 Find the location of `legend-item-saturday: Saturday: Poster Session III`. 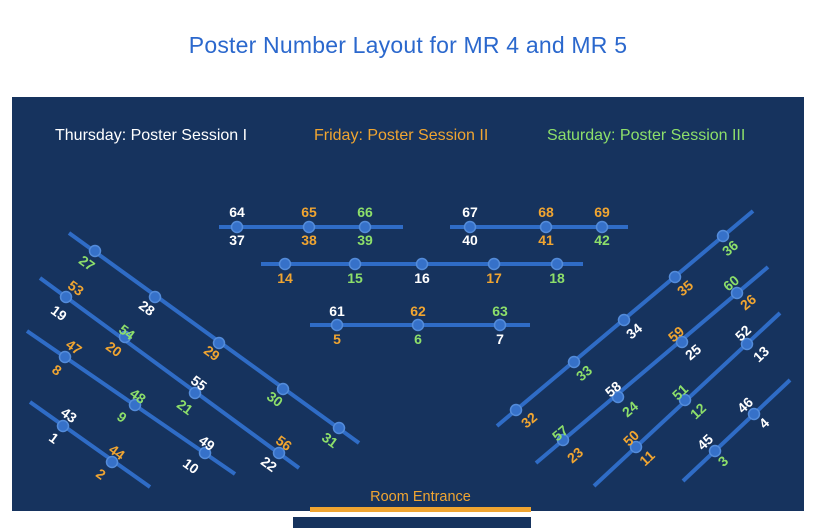

legend-item-saturday: Saturday: Poster Session III is located at coordinates (646, 135).